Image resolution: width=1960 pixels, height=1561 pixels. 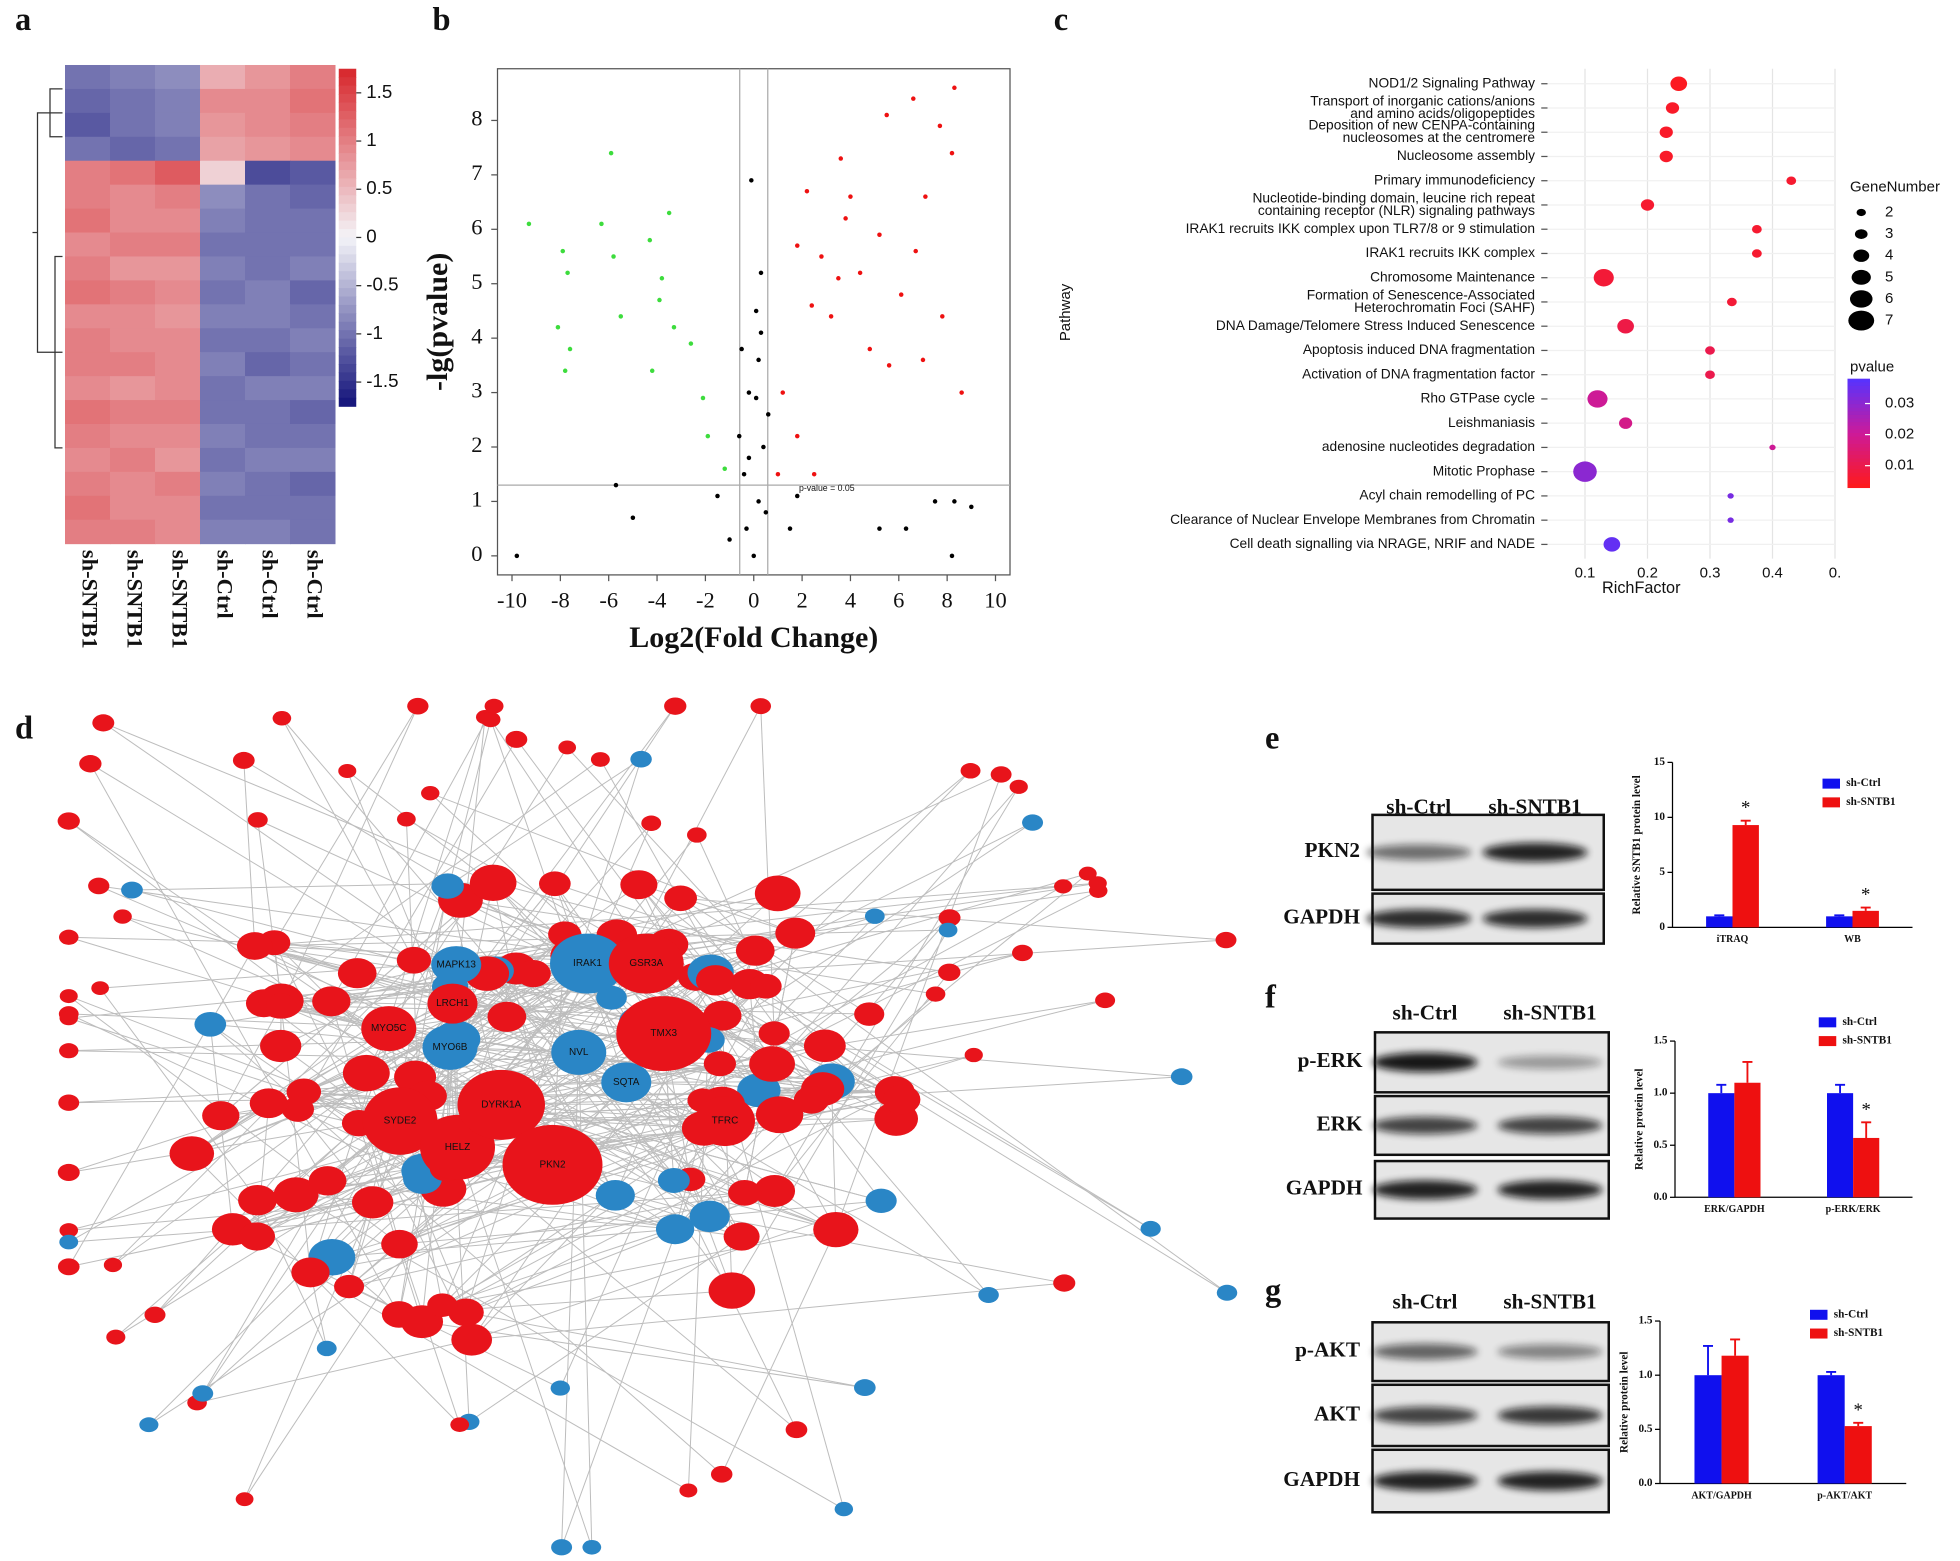 What do you see at coordinates (476, 553) in the screenshot?
I see `y-tick-label: 0` at bounding box center [476, 553].